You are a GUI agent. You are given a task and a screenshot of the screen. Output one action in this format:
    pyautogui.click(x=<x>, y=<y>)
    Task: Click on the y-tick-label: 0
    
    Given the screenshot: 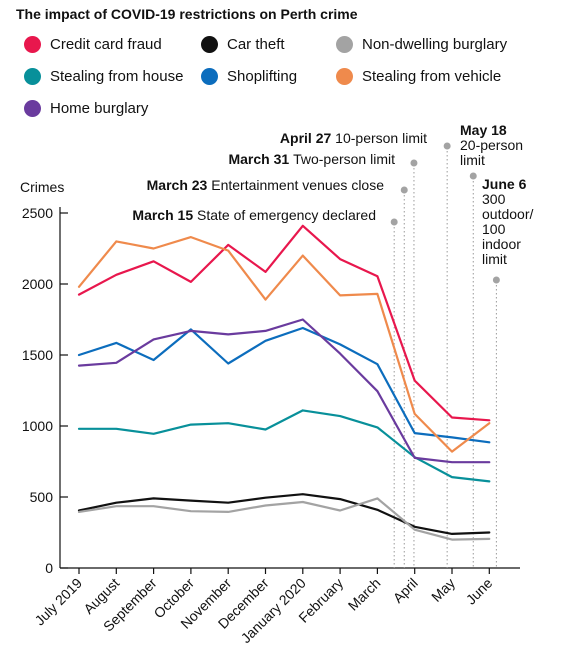 What is the action you would take?
    pyautogui.click(x=49, y=568)
    